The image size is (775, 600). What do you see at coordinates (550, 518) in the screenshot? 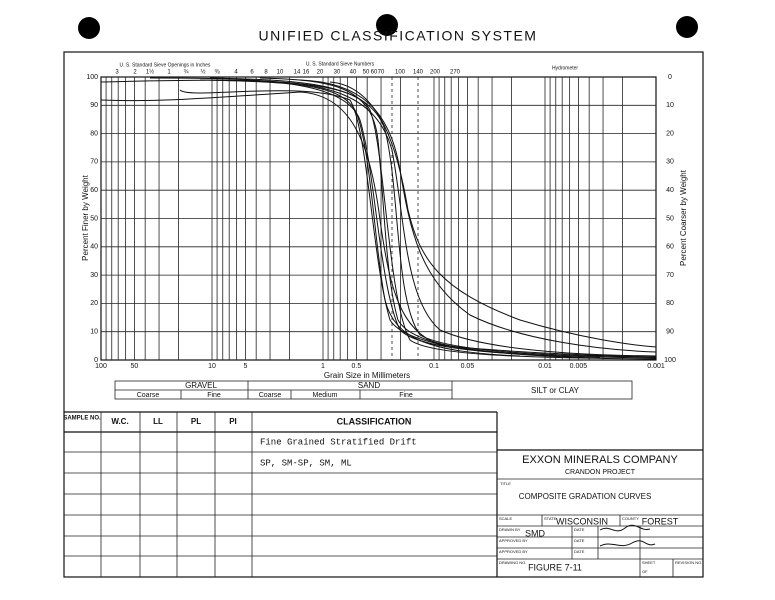
I see `field-label: STATE` at bounding box center [550, 518].